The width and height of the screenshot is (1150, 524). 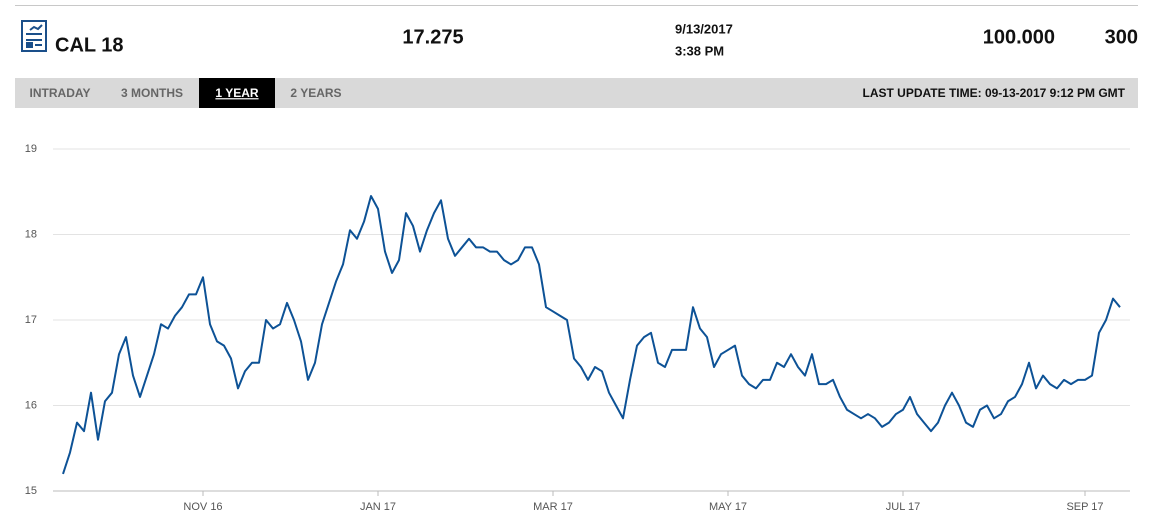 I want to click on volume: 100.000, so click(x=1019, y=37).